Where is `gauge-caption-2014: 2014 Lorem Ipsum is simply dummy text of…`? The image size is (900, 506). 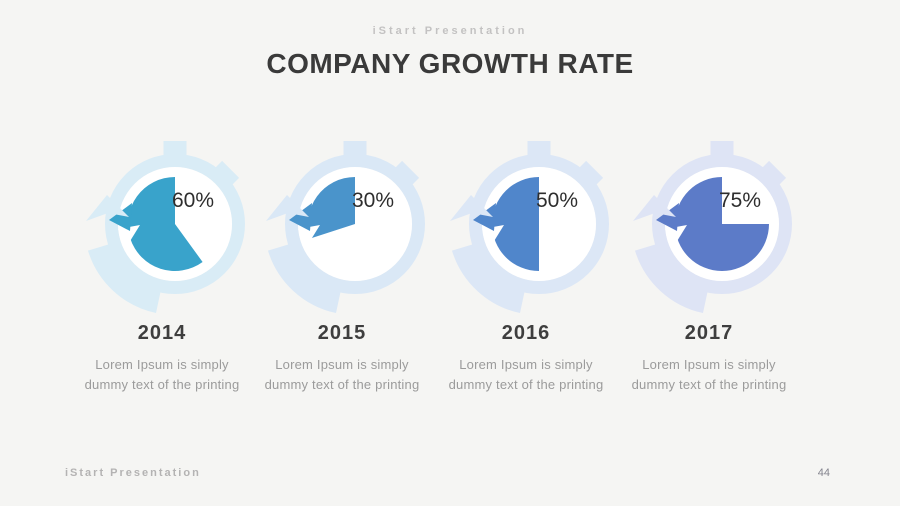 gauge-caption-2014: 2014 Lorem Ipsum is simply dummy text of… is located at coordinates (162, 358).